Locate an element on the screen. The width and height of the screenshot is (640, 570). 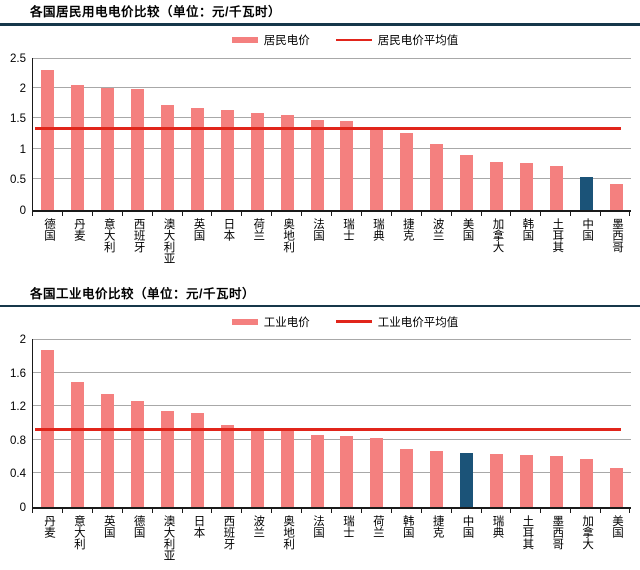
legend-item-industrial-average: 工业电价平均值 is located at coordinates (396, 322).